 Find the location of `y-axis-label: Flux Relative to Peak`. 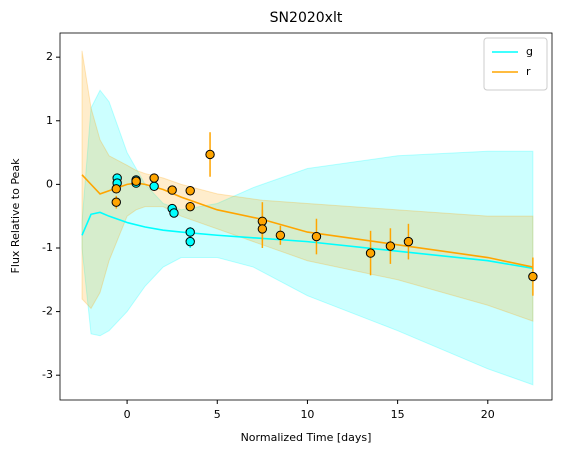

y-axis-label: Flux Relative to Peak is located at coordinates (15, 216).